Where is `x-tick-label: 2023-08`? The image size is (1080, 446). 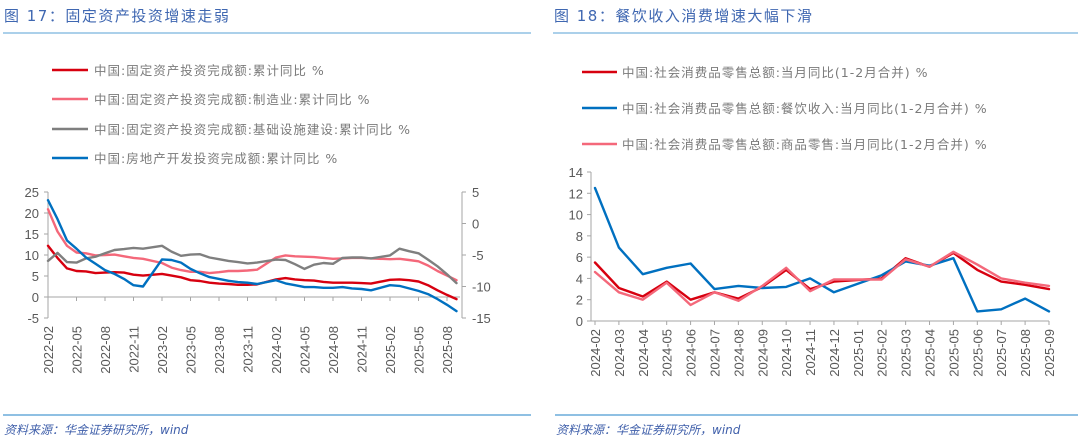
x-tick-label: 2023-08 is located at coordinates (219, 350).